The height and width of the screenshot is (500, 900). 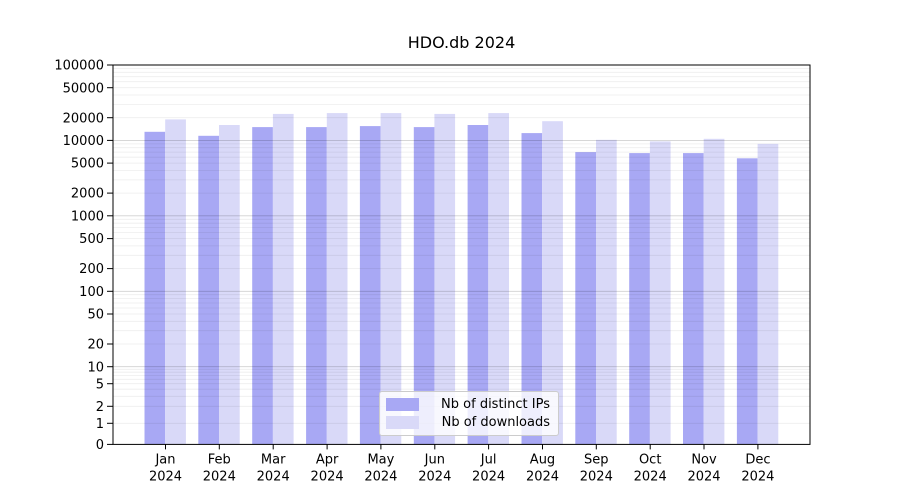 What do you see at coordinates (650, 459) in the screenshot?
I see `x-tick-label-month: Oct` at bounding box center [650, 459].